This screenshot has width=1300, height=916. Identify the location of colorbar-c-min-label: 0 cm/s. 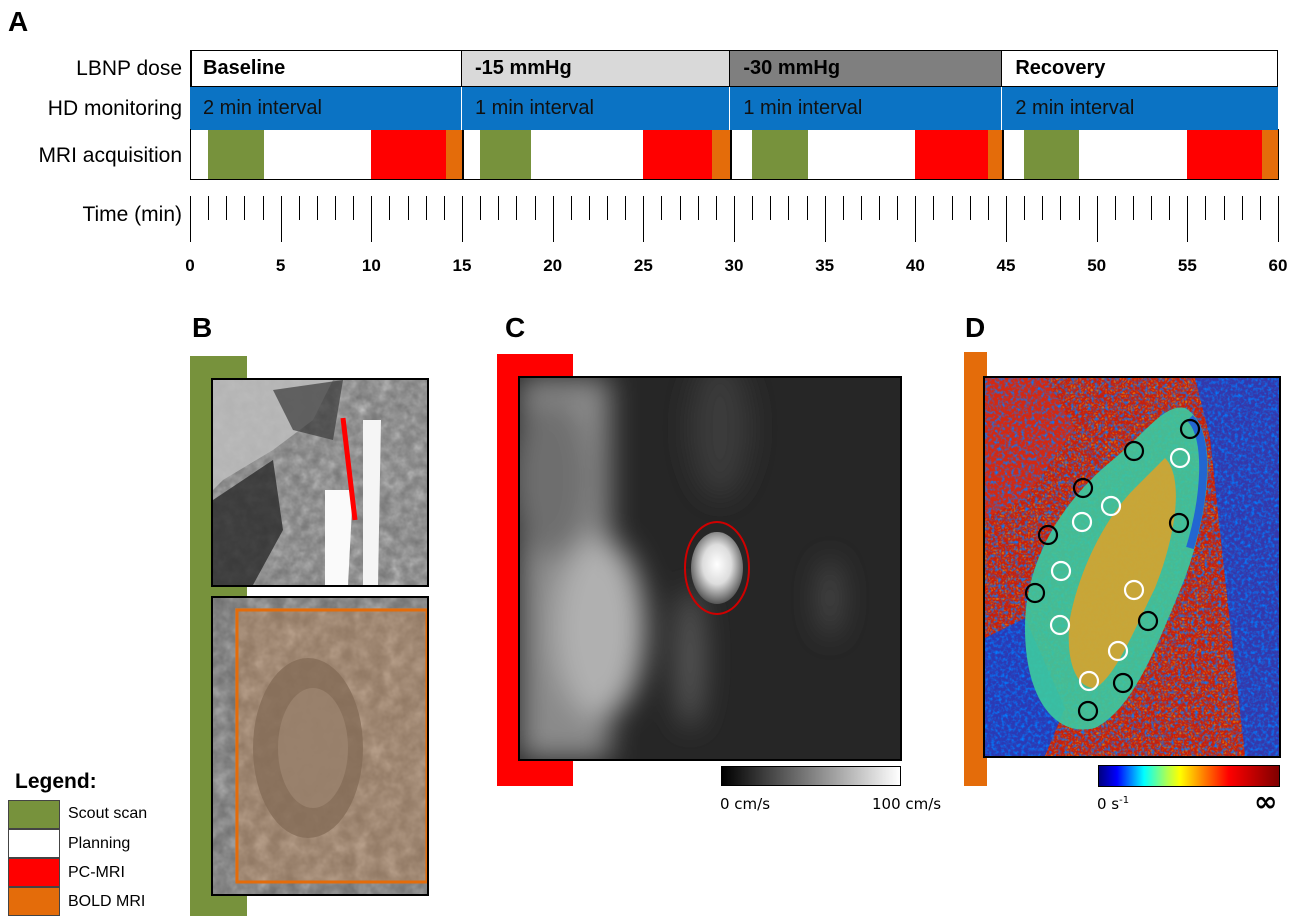
(745, 804).